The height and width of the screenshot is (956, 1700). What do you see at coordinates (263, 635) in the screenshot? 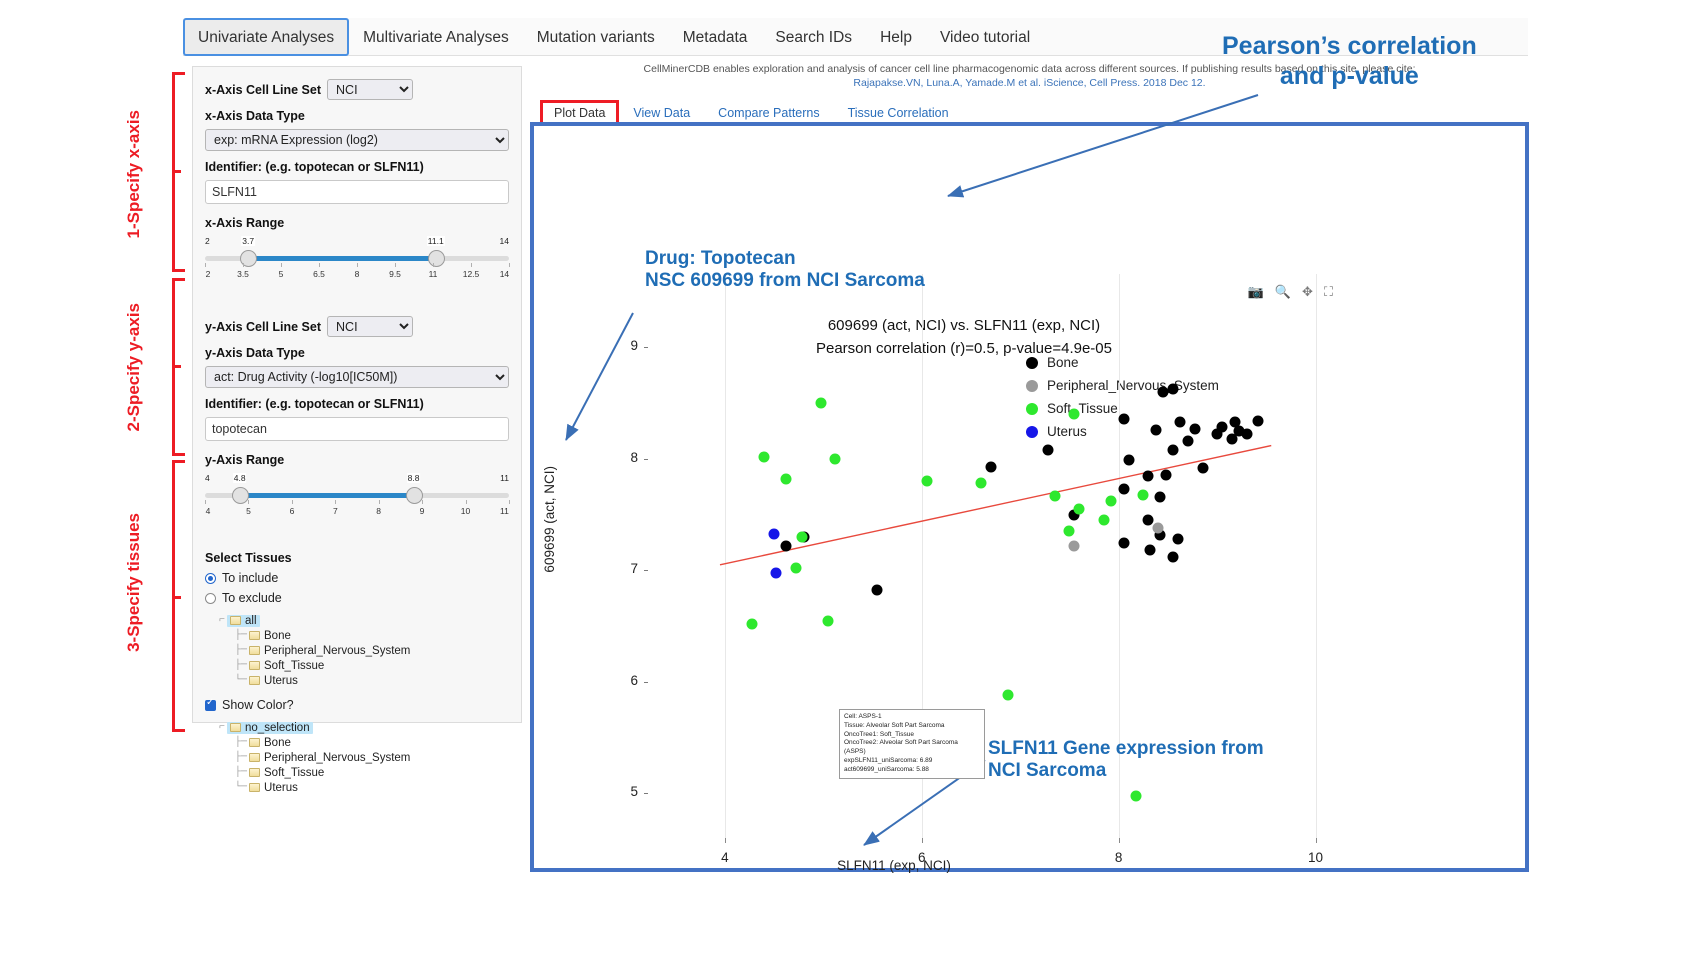
I see `tree-item-bone: ├─ Bone` at bounding box center [263, 635].